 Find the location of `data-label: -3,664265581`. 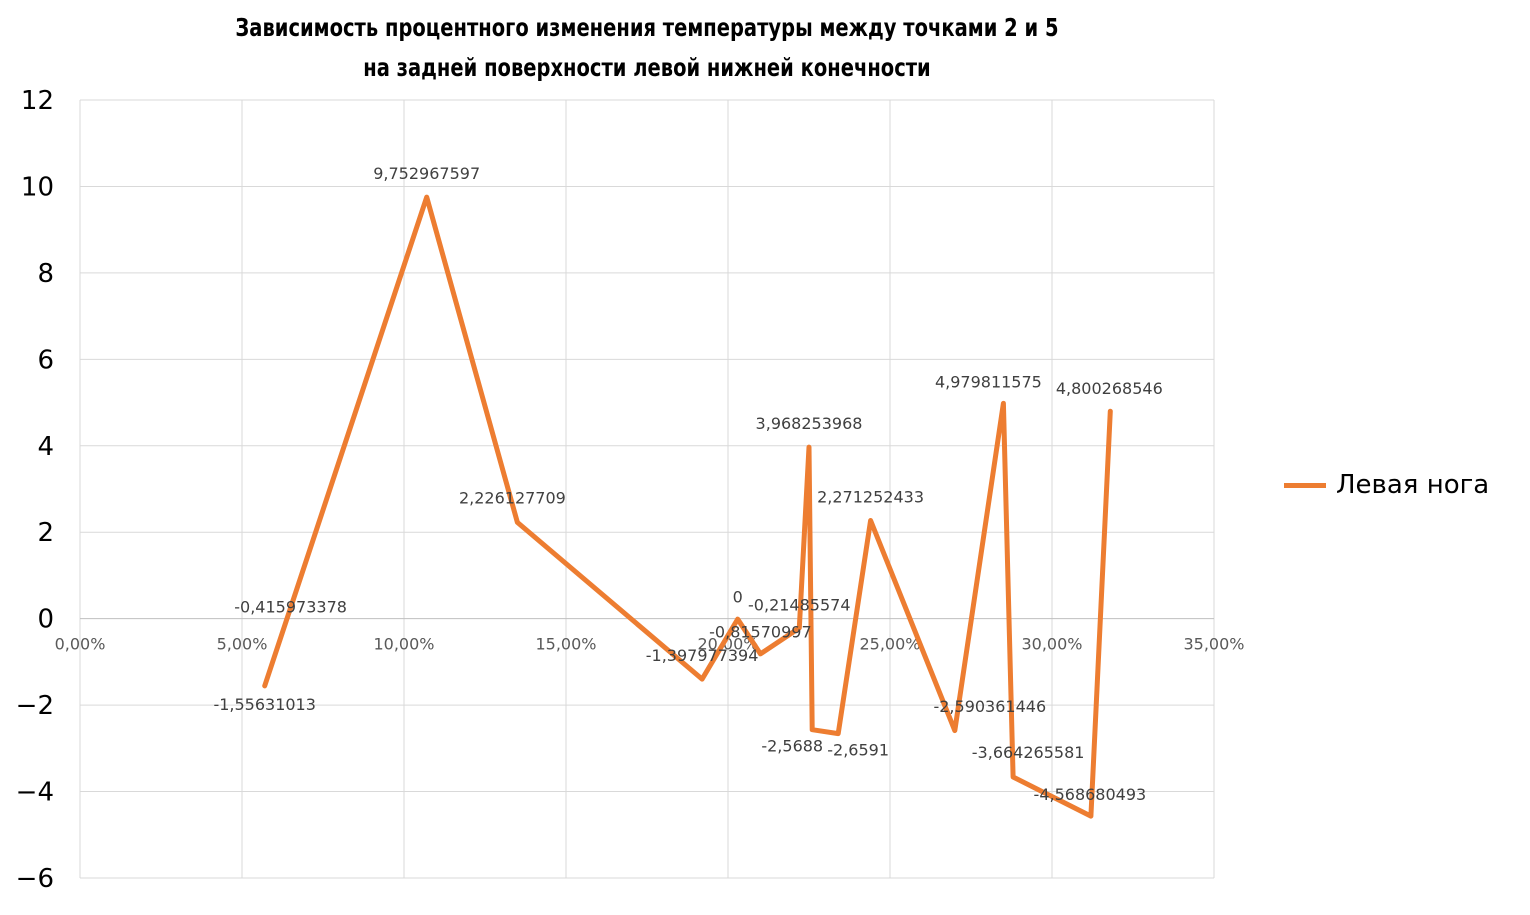

data-label: -3,664265581 is located at coordinates (1028, 752).